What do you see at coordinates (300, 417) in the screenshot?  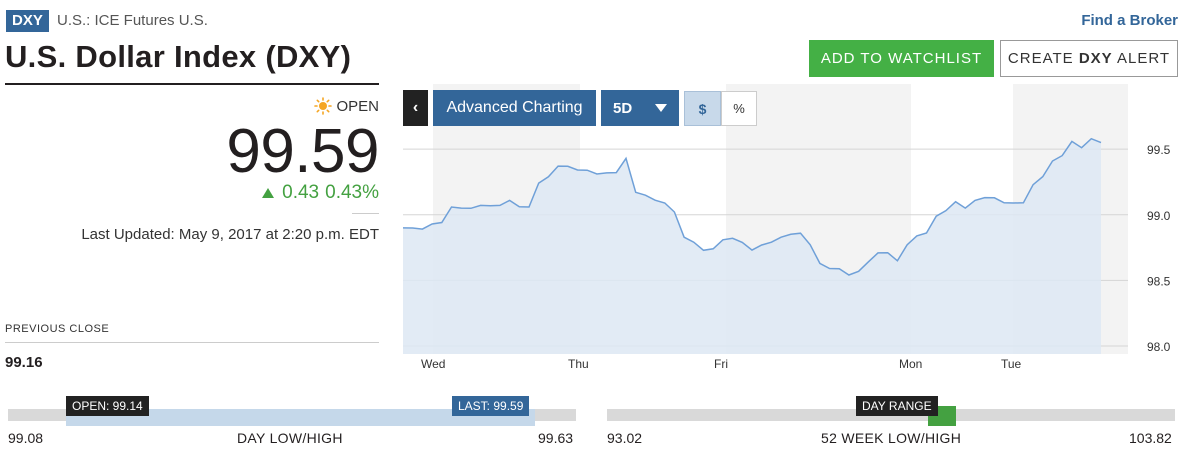 I see `day-range-fill` at bounding box center [300, 417].